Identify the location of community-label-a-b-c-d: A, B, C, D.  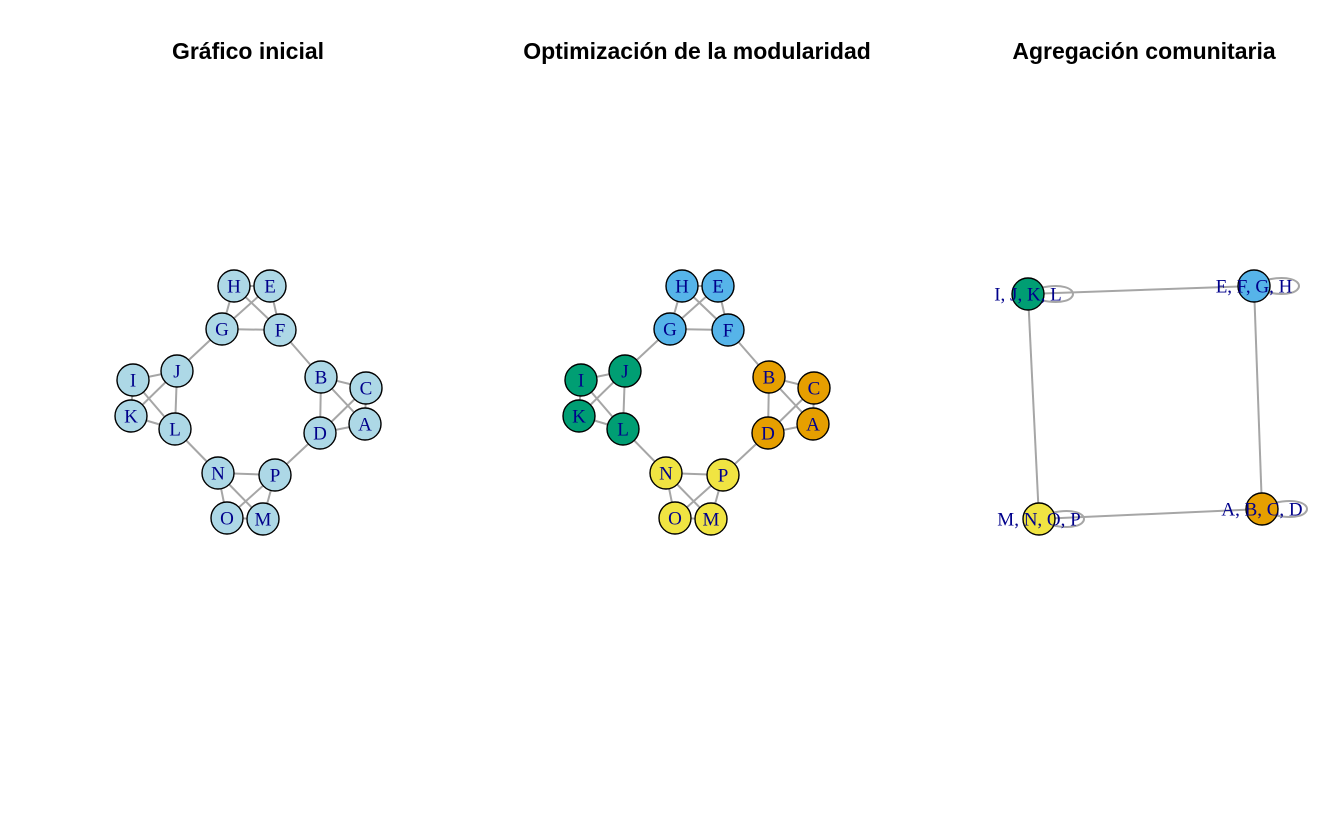
(1261, 510).